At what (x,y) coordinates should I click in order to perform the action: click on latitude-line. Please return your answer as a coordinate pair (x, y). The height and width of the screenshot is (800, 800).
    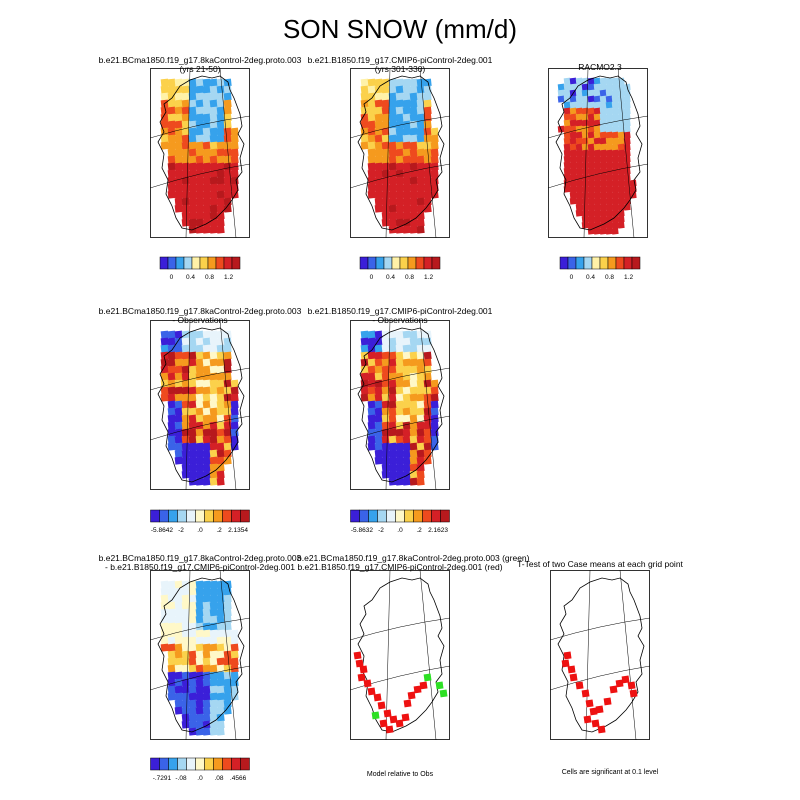
    Looking at the image, I should click on (400, 127).